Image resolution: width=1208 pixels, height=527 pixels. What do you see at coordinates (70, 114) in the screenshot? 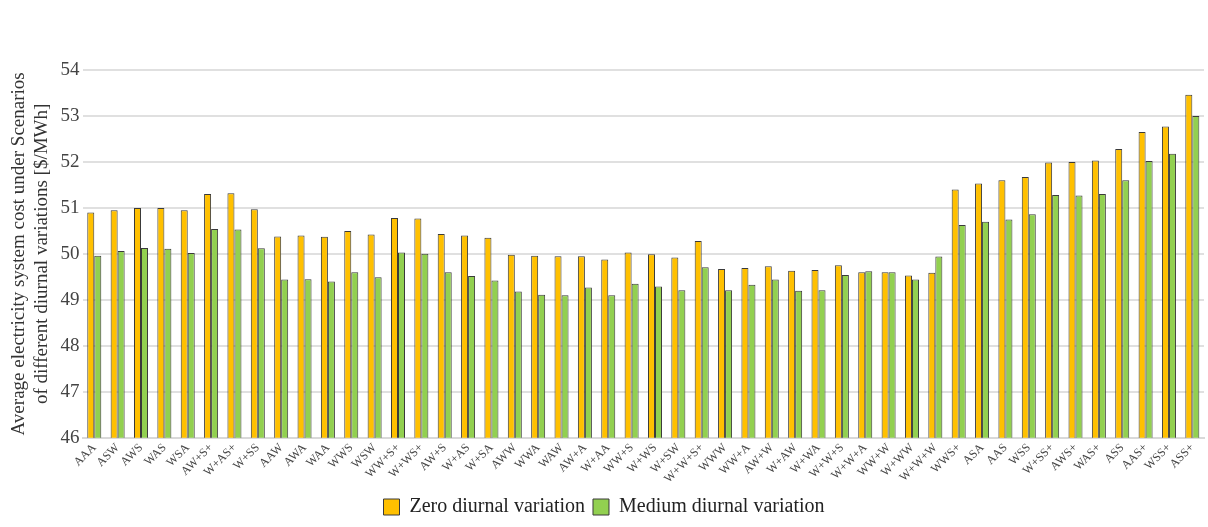
I see `y-tick-label: 53` at bounding box center [70, 114].